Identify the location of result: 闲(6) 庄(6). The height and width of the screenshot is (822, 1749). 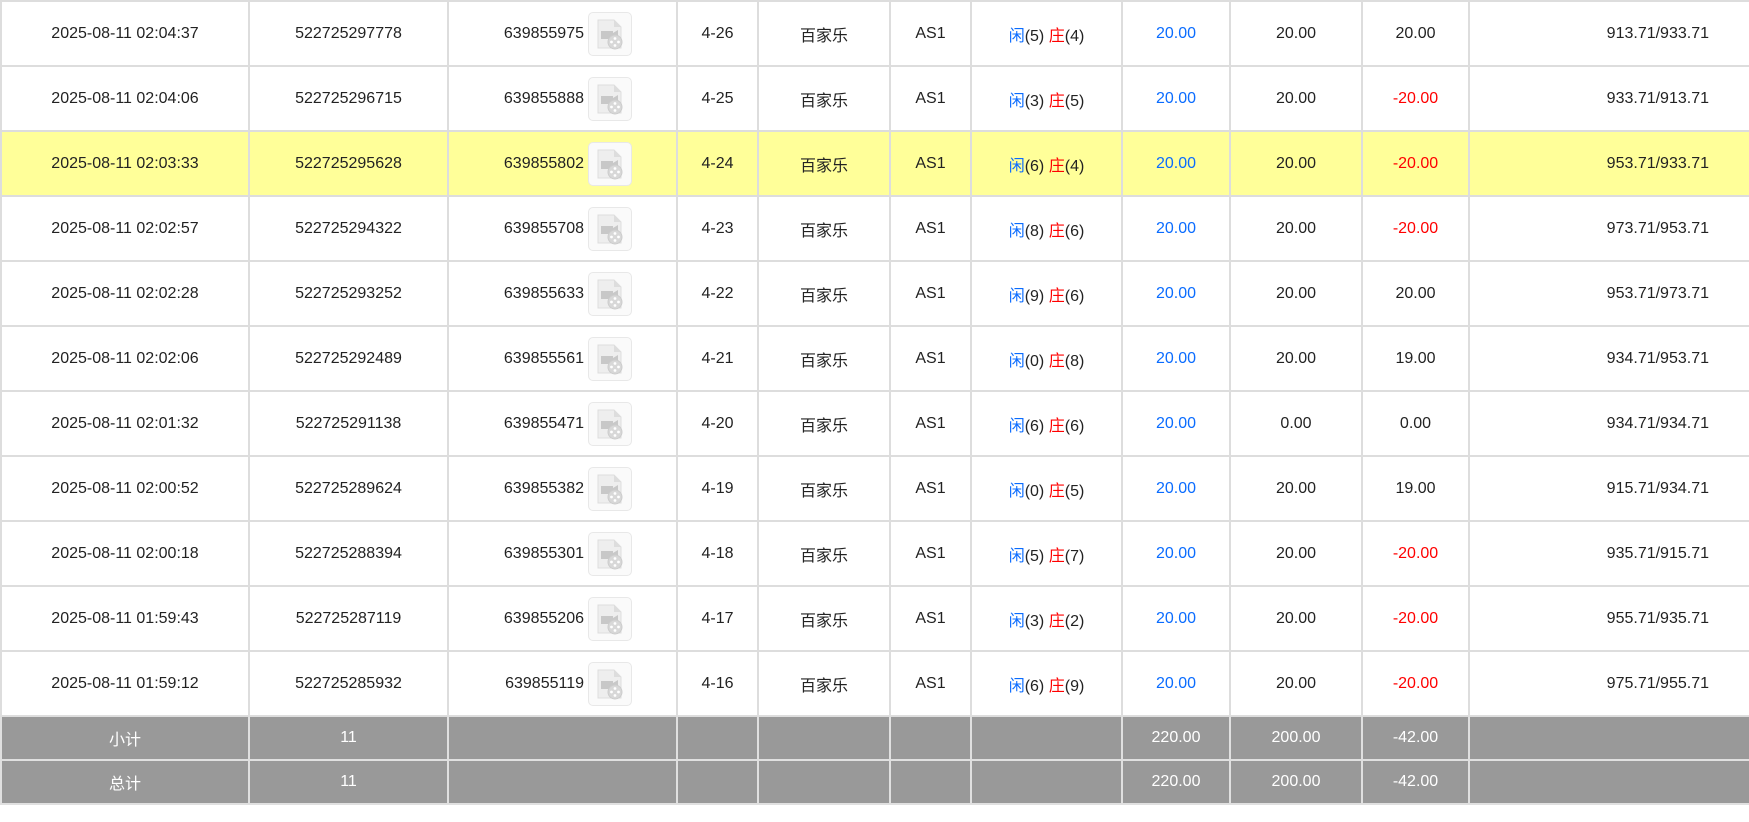
(1046, 423).